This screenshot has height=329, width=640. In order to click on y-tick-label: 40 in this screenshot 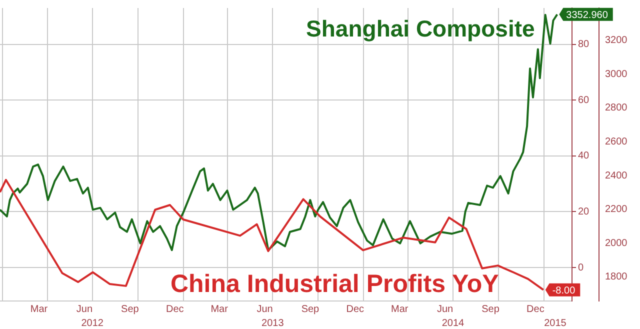, I will do `click(584, 156)`.